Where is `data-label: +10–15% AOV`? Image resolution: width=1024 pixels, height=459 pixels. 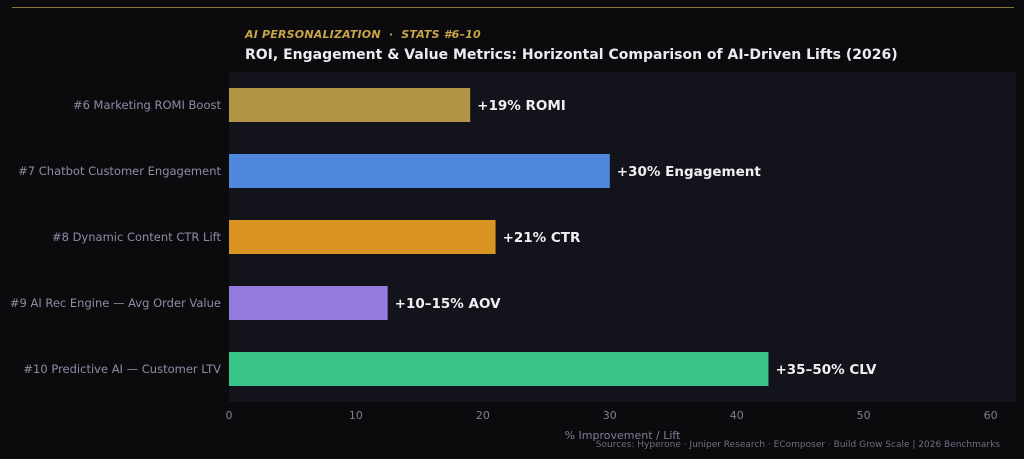 data-label: +10–15% AOV is located at coordinates (448, 304).